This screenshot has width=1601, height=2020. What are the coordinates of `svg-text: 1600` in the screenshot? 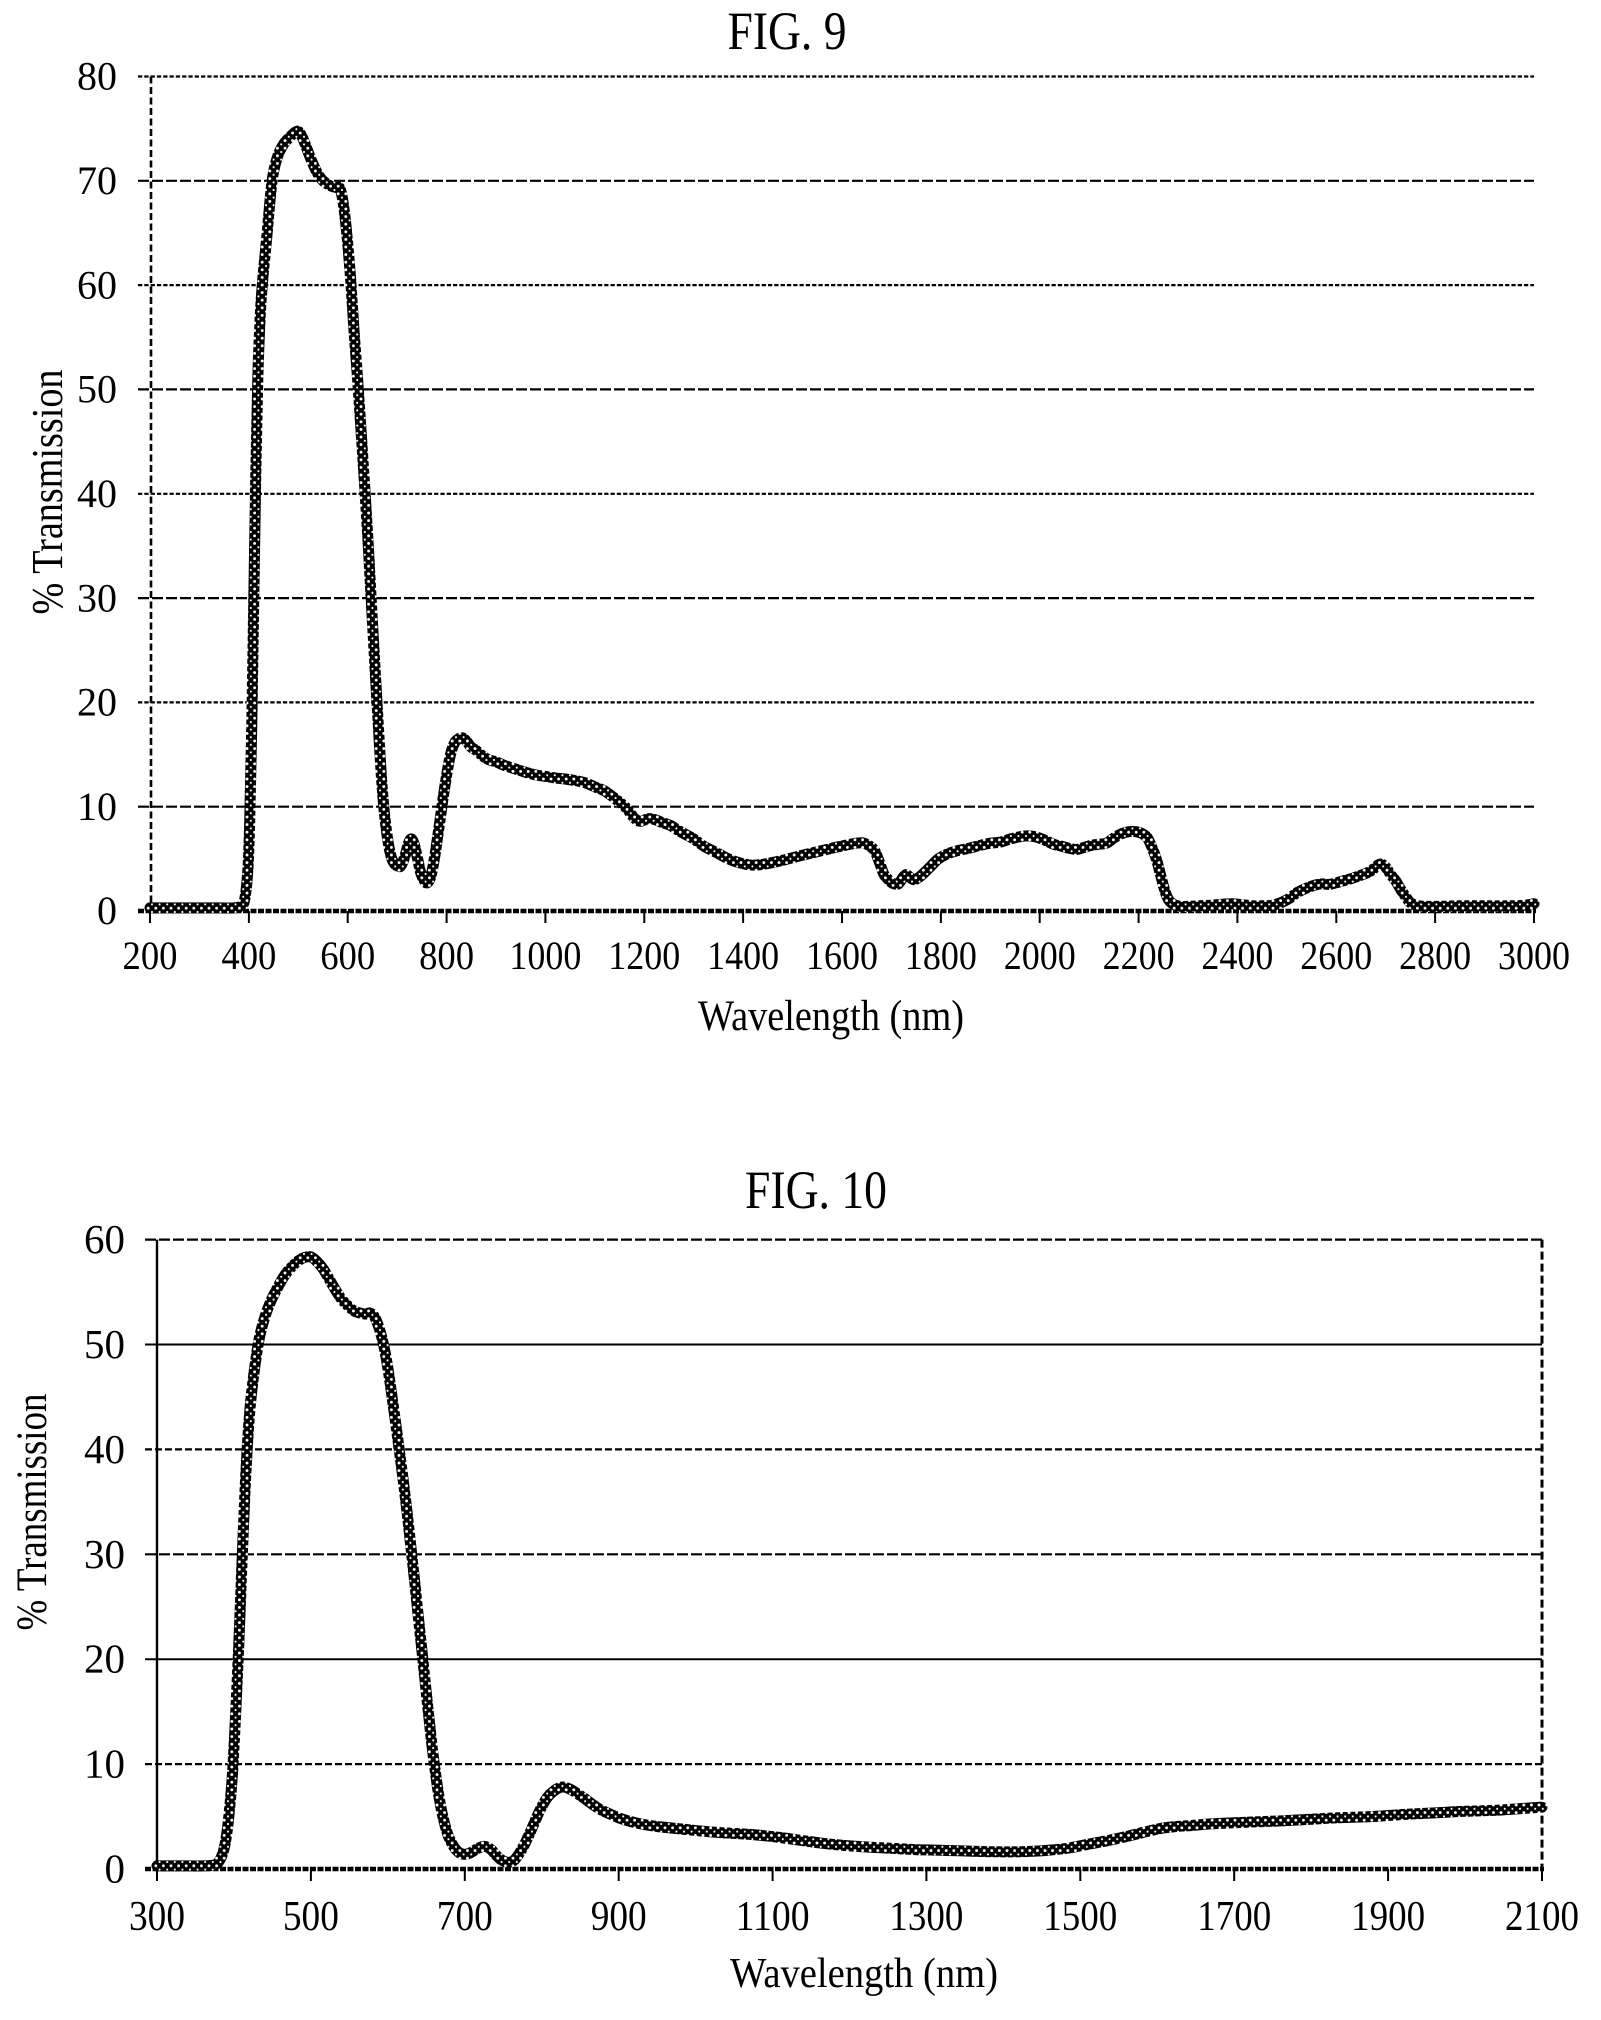 It's located at (842, 955).